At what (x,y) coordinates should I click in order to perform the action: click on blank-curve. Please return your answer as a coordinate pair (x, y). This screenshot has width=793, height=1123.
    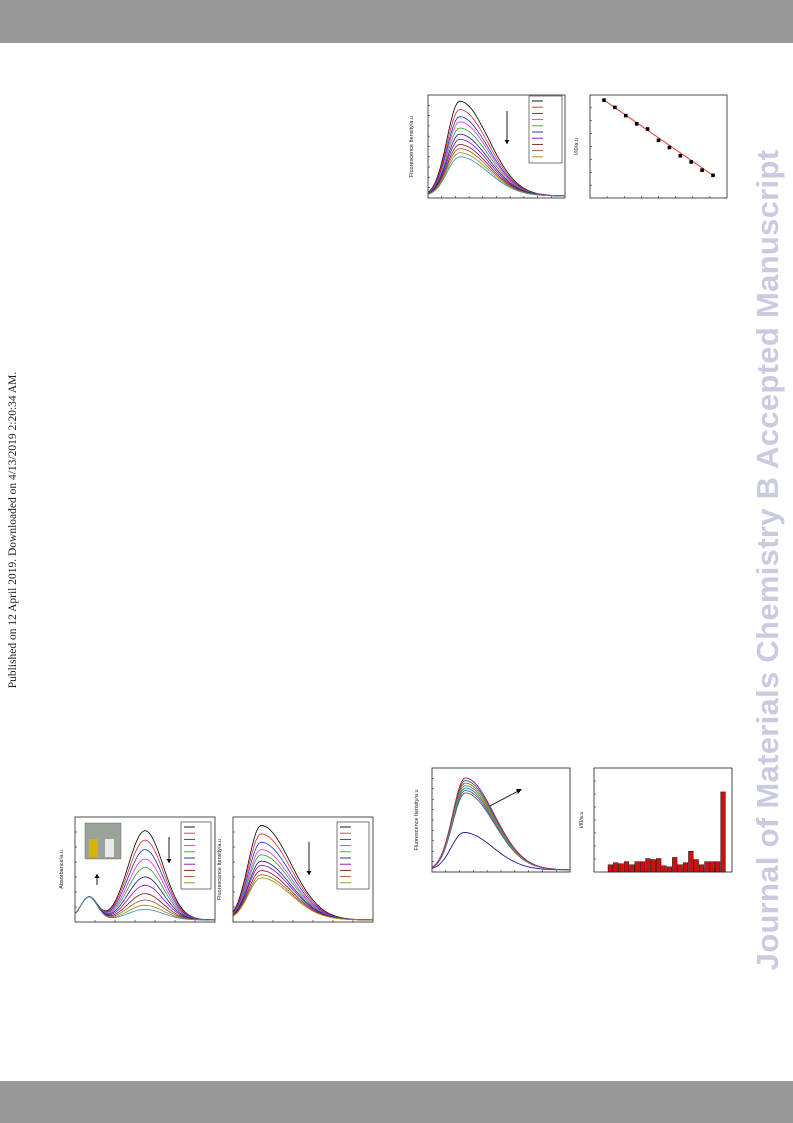
    Looking at the image, I should click on (500, 851).